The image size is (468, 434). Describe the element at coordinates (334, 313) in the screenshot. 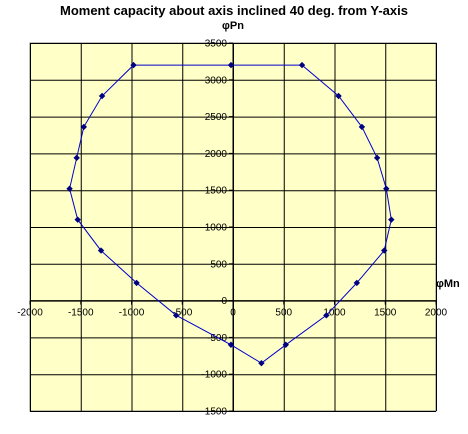

I see `x-tick-label: 1000` at that location.